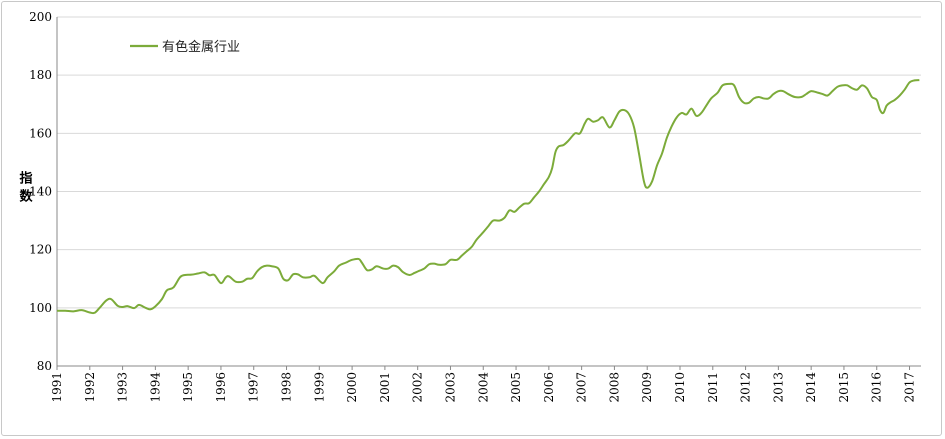 The width and height of the screenshot is (945, 439). I want to click on x-tick-label: 1999, so click(319, 387).